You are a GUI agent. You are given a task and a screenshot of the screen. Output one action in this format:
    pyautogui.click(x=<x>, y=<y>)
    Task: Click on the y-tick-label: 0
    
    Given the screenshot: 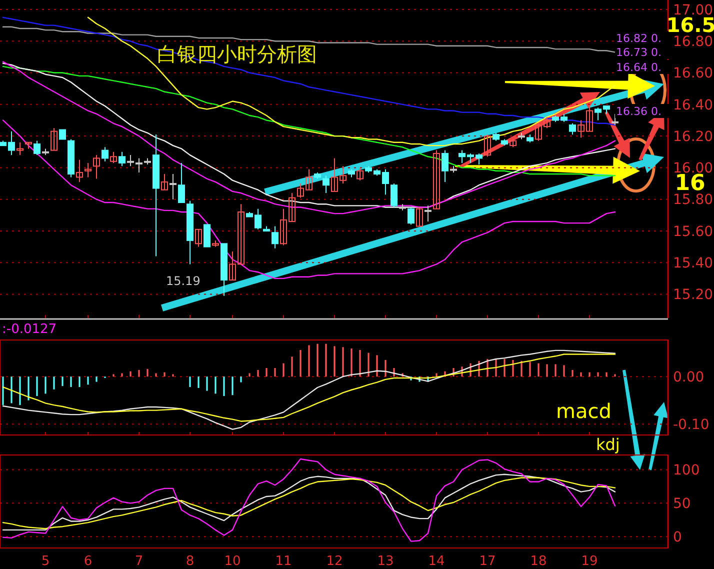 What is the action you would take?
    pyautogui.click(x=677, y=538)
    